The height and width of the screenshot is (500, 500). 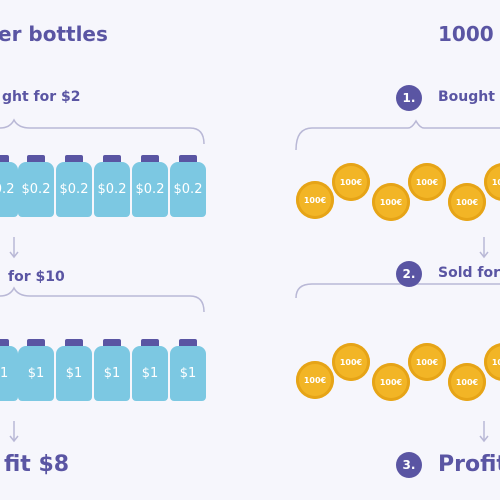 I want to click on right-profit-label: Profit, so click(x=469, y=464).